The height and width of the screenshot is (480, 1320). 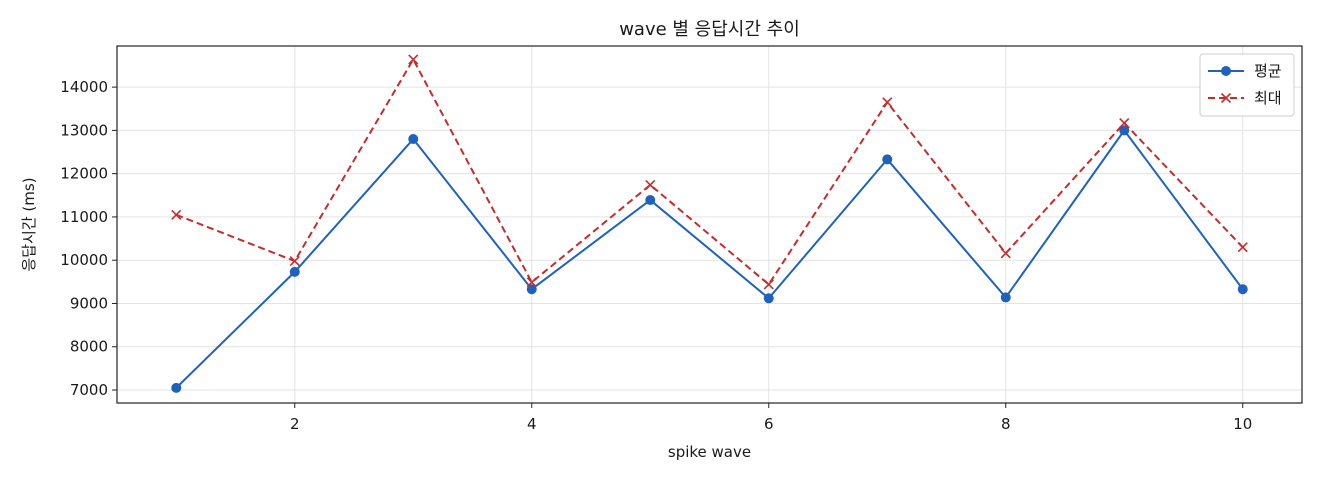 I want to click on y-tick-label: 12000, so click(x=84, y=174).